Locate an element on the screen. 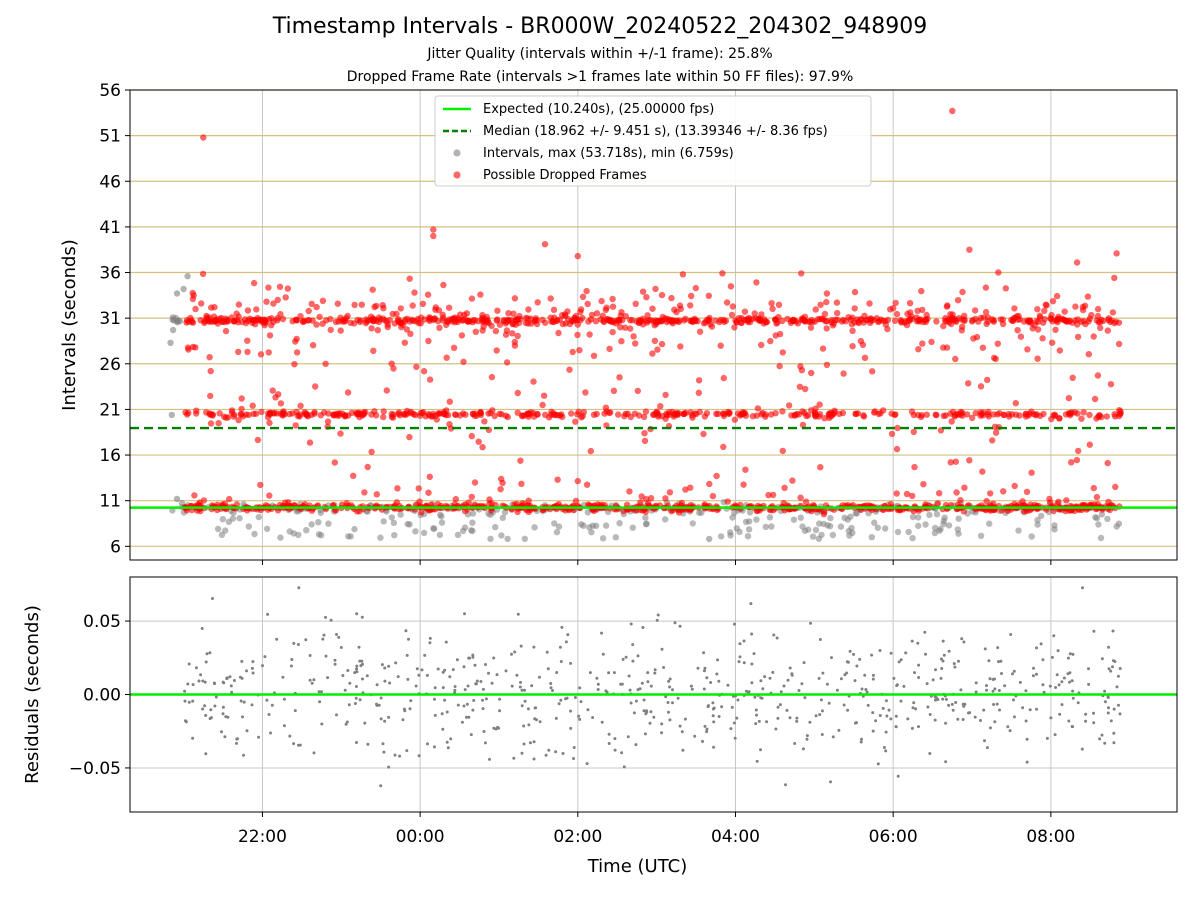  x-tick-label: 02:00 is located at coordinates (577, 837).